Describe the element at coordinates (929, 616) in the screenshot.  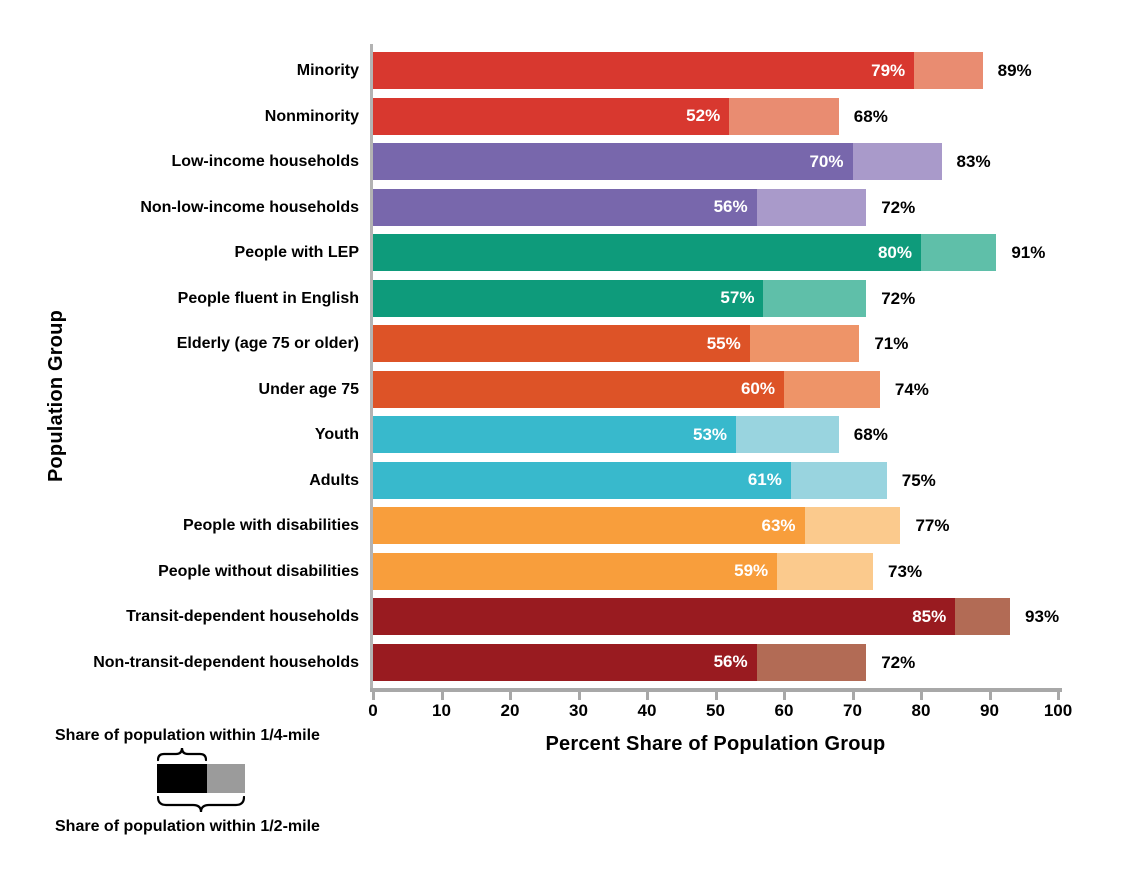
I see `quarter-value-label: 85%` at that location.